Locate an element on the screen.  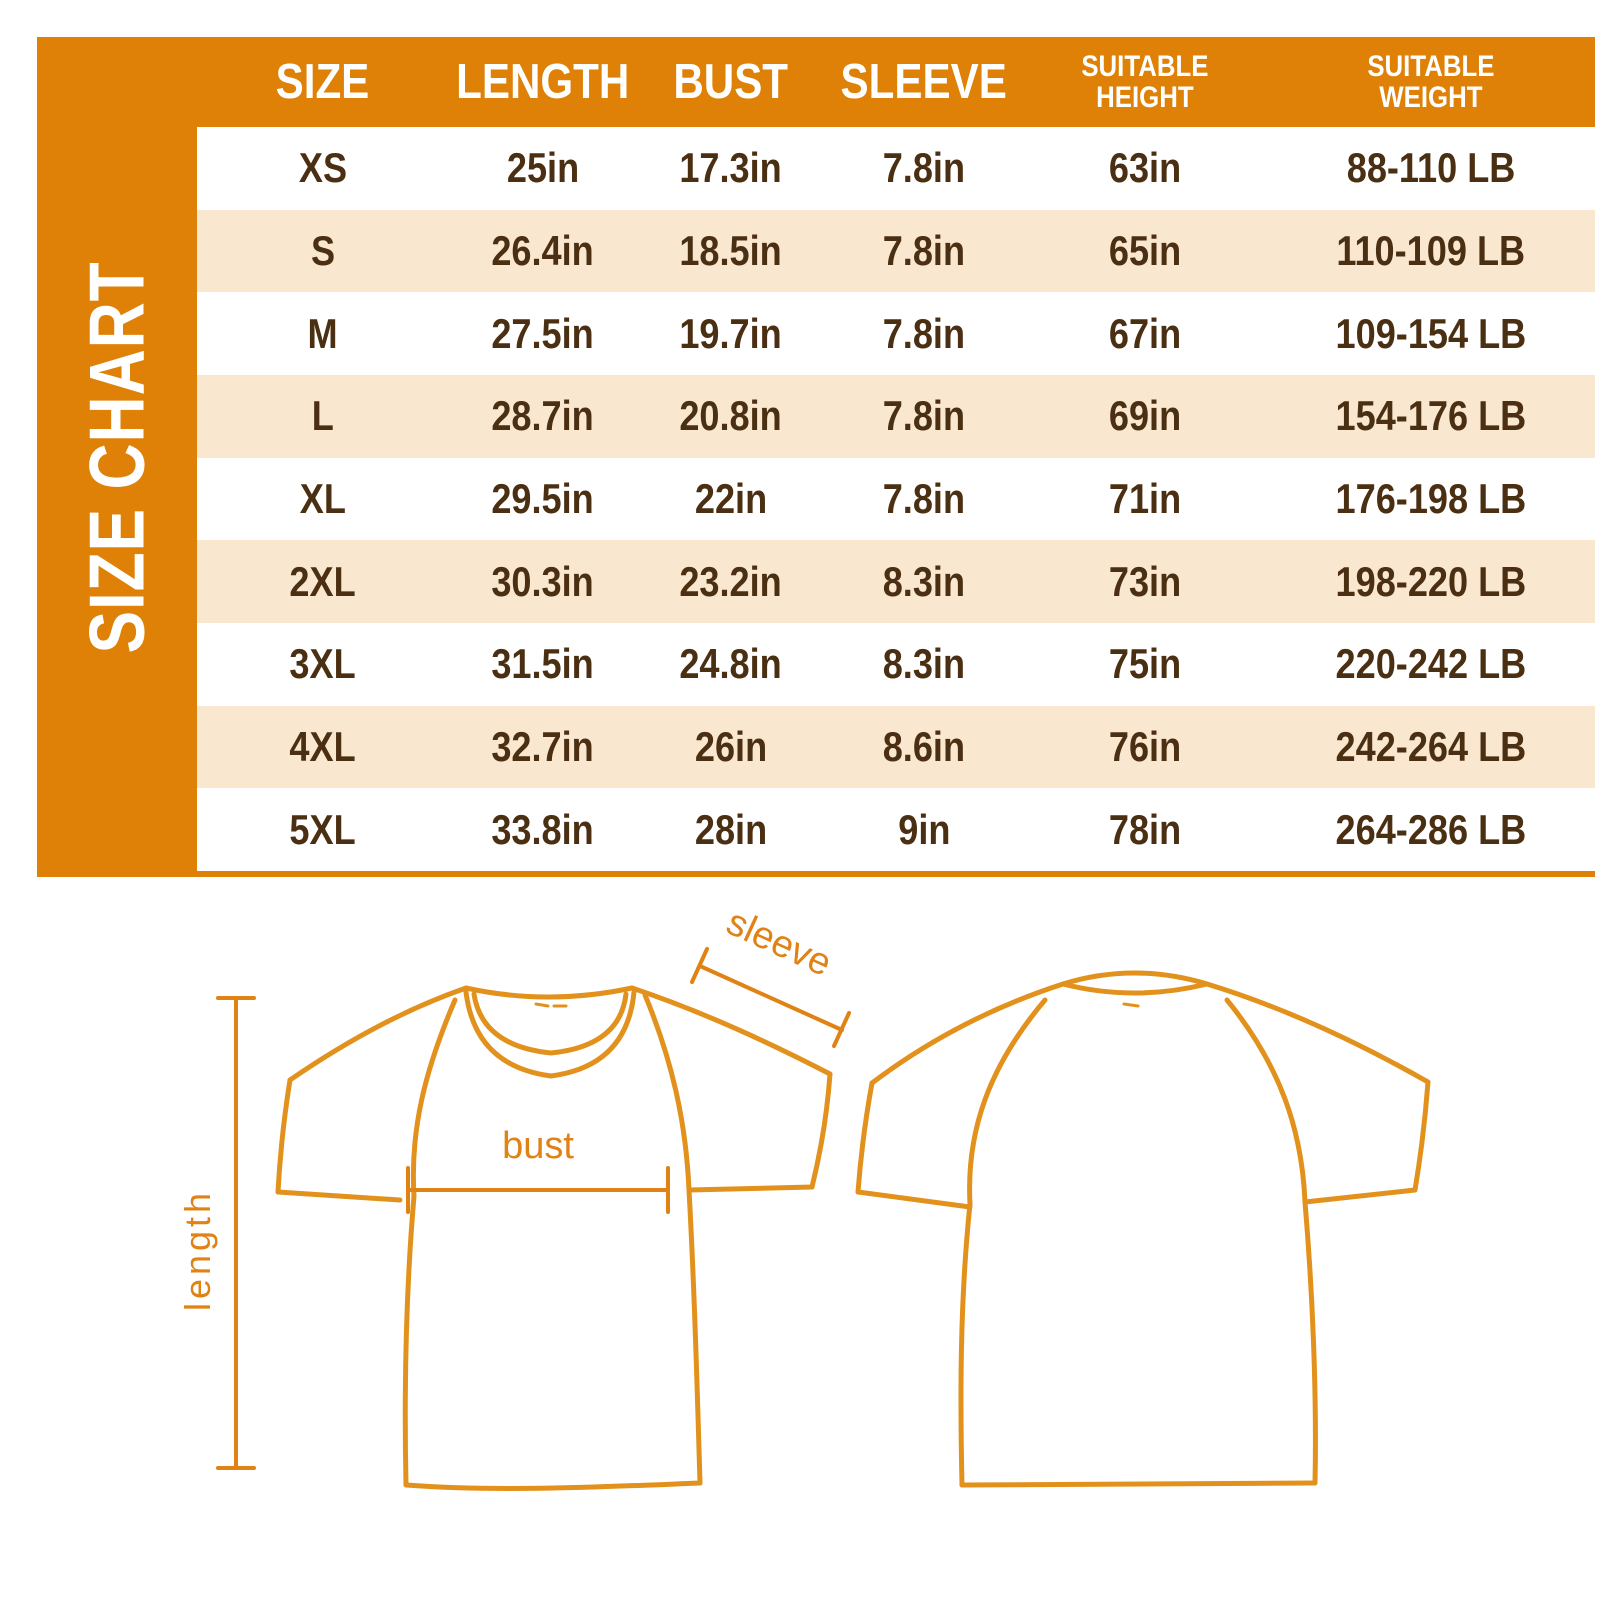
table-row-xl: XL 29.5in 22in 7.8in 71in 176-198 LB is located at coordinates (896, 499).